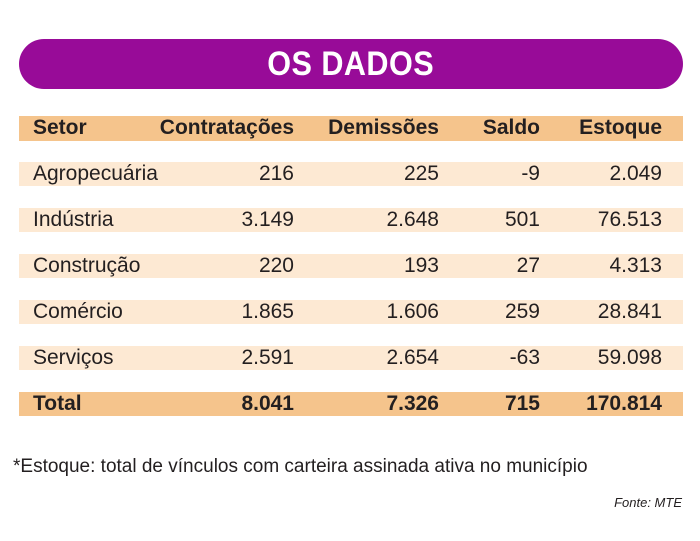 This screenshot has width=700, height=541. Describe the element at coordinates (629, 219) in the screenshot. I see `cell-estoque: 76.513` at that location.